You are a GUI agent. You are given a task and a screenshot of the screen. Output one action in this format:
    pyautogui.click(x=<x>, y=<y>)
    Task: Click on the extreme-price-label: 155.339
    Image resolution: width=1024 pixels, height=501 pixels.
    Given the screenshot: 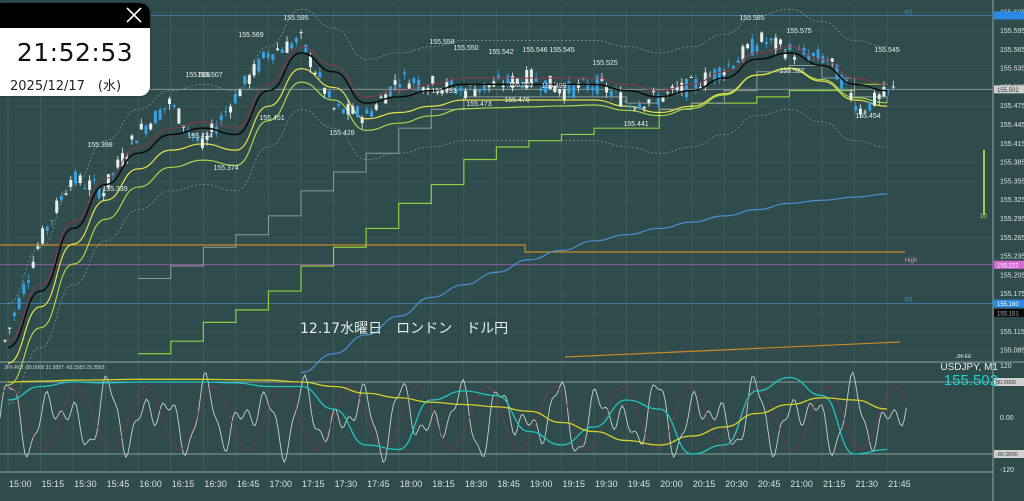 What is the action you would take?
    pyautogui.click(x=114, y=189)
    